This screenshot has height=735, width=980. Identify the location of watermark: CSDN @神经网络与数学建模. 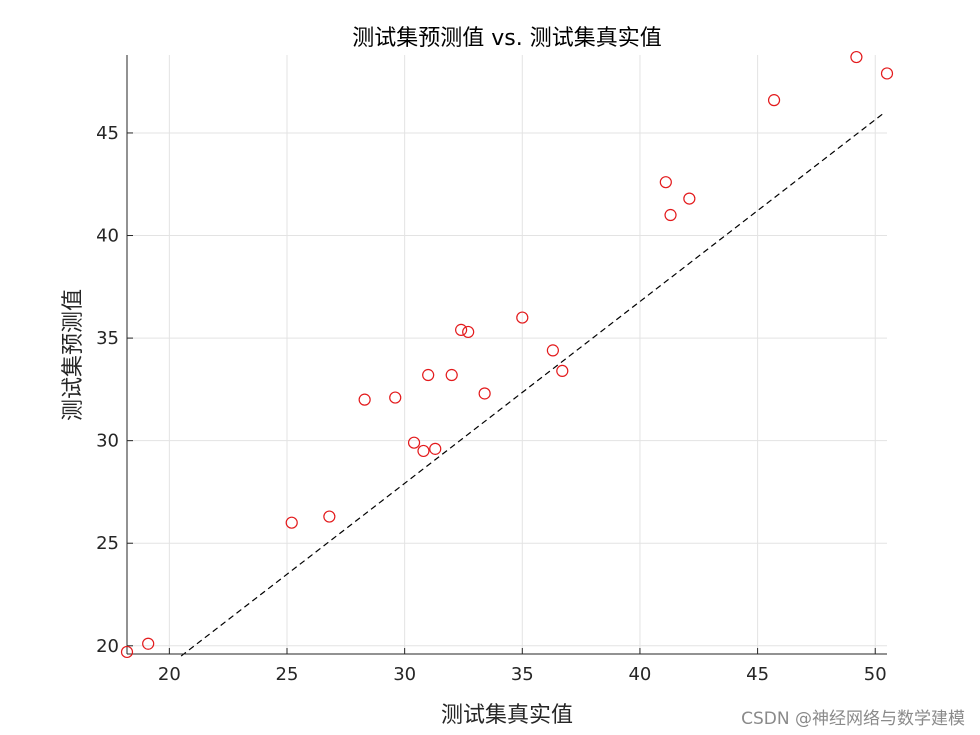
(853, 719).